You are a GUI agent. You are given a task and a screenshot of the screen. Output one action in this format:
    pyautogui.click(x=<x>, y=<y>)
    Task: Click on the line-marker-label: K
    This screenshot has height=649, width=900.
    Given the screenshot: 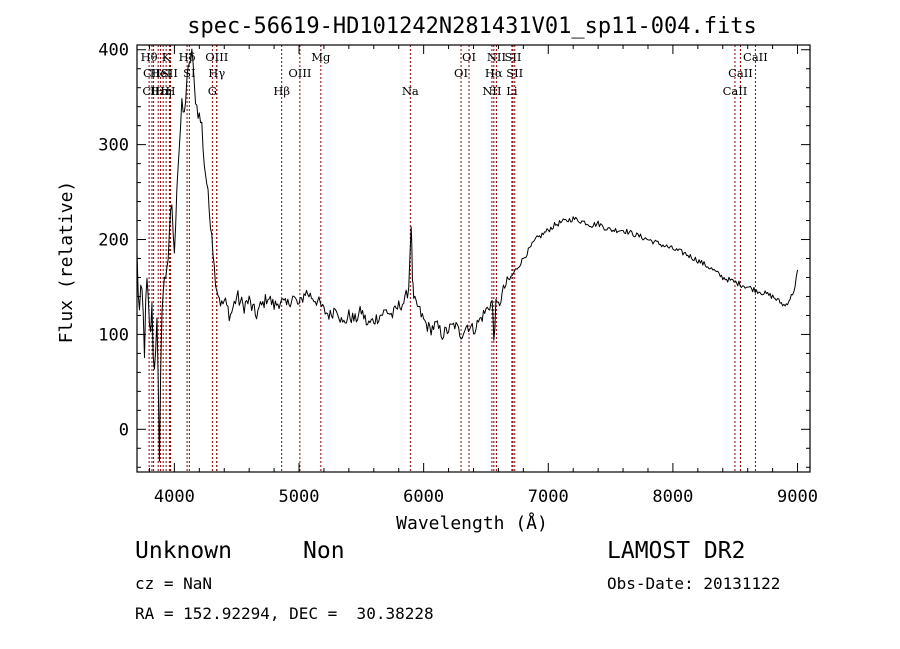 What is the action you would take?
    pyautogui.click(x=166, y=57)
    